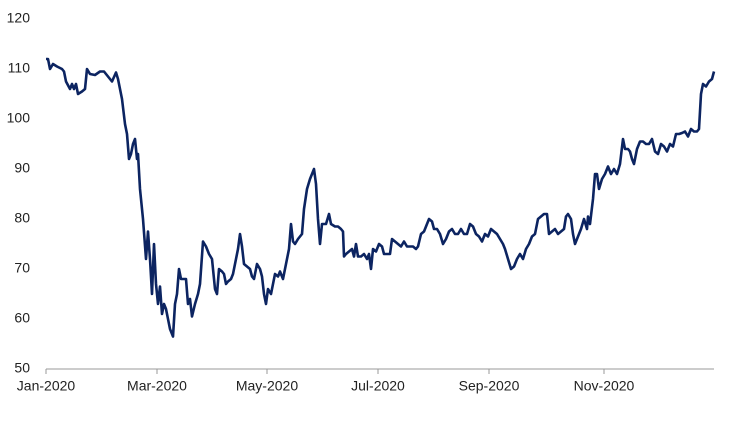  Describe the element at coordinates (22, 168) in the screenshot. I see `y-tick-label: 90` at that location.